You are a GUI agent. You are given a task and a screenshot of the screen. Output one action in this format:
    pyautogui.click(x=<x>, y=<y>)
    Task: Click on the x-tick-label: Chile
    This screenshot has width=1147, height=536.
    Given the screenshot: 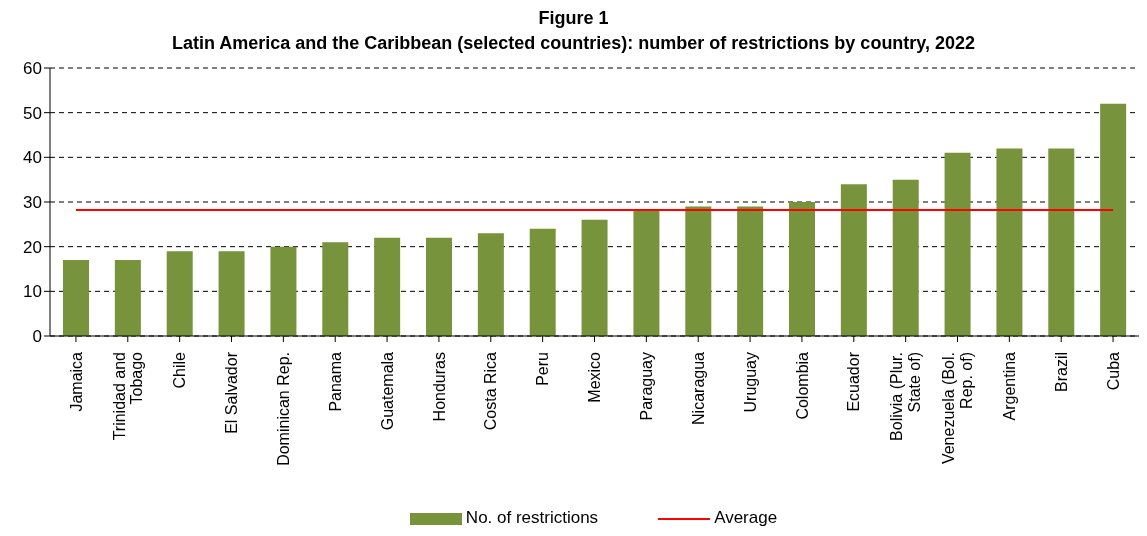 What is the action you would take?
    pyautogui.click(x=180, y=370)
    